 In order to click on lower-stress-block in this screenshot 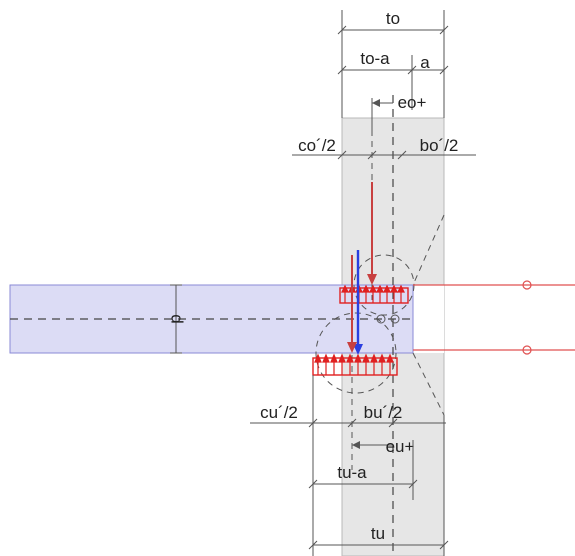, I will do `click(355, 364)`.